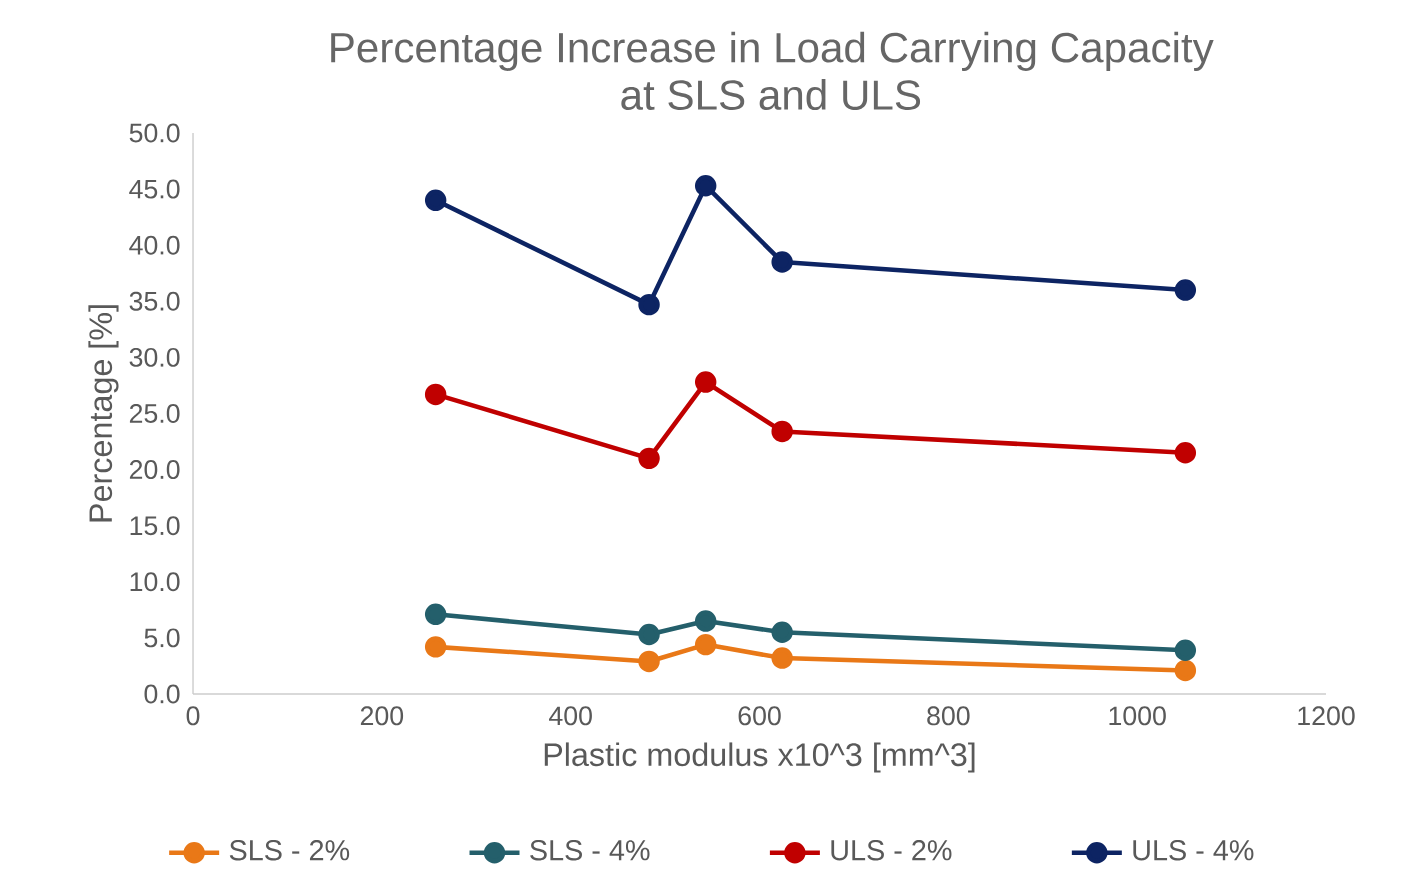  I want to click on x-tick-label: 800, so click(948, 716).